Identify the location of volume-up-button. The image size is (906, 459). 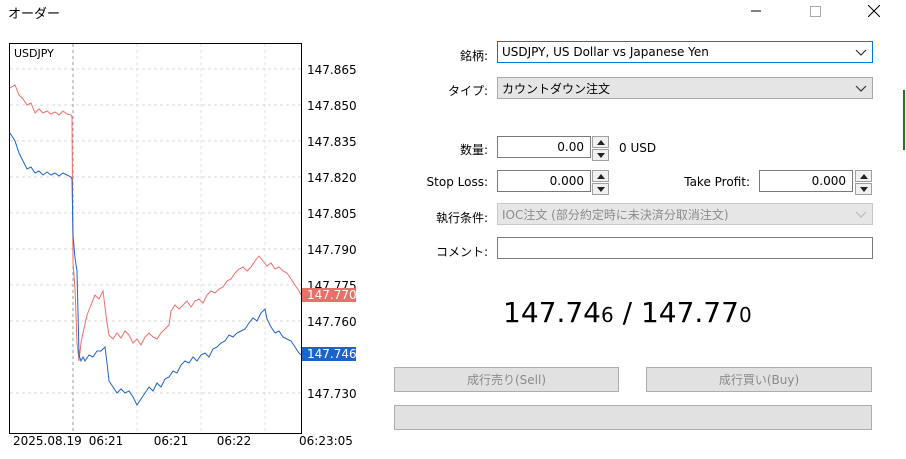
(600, 142).